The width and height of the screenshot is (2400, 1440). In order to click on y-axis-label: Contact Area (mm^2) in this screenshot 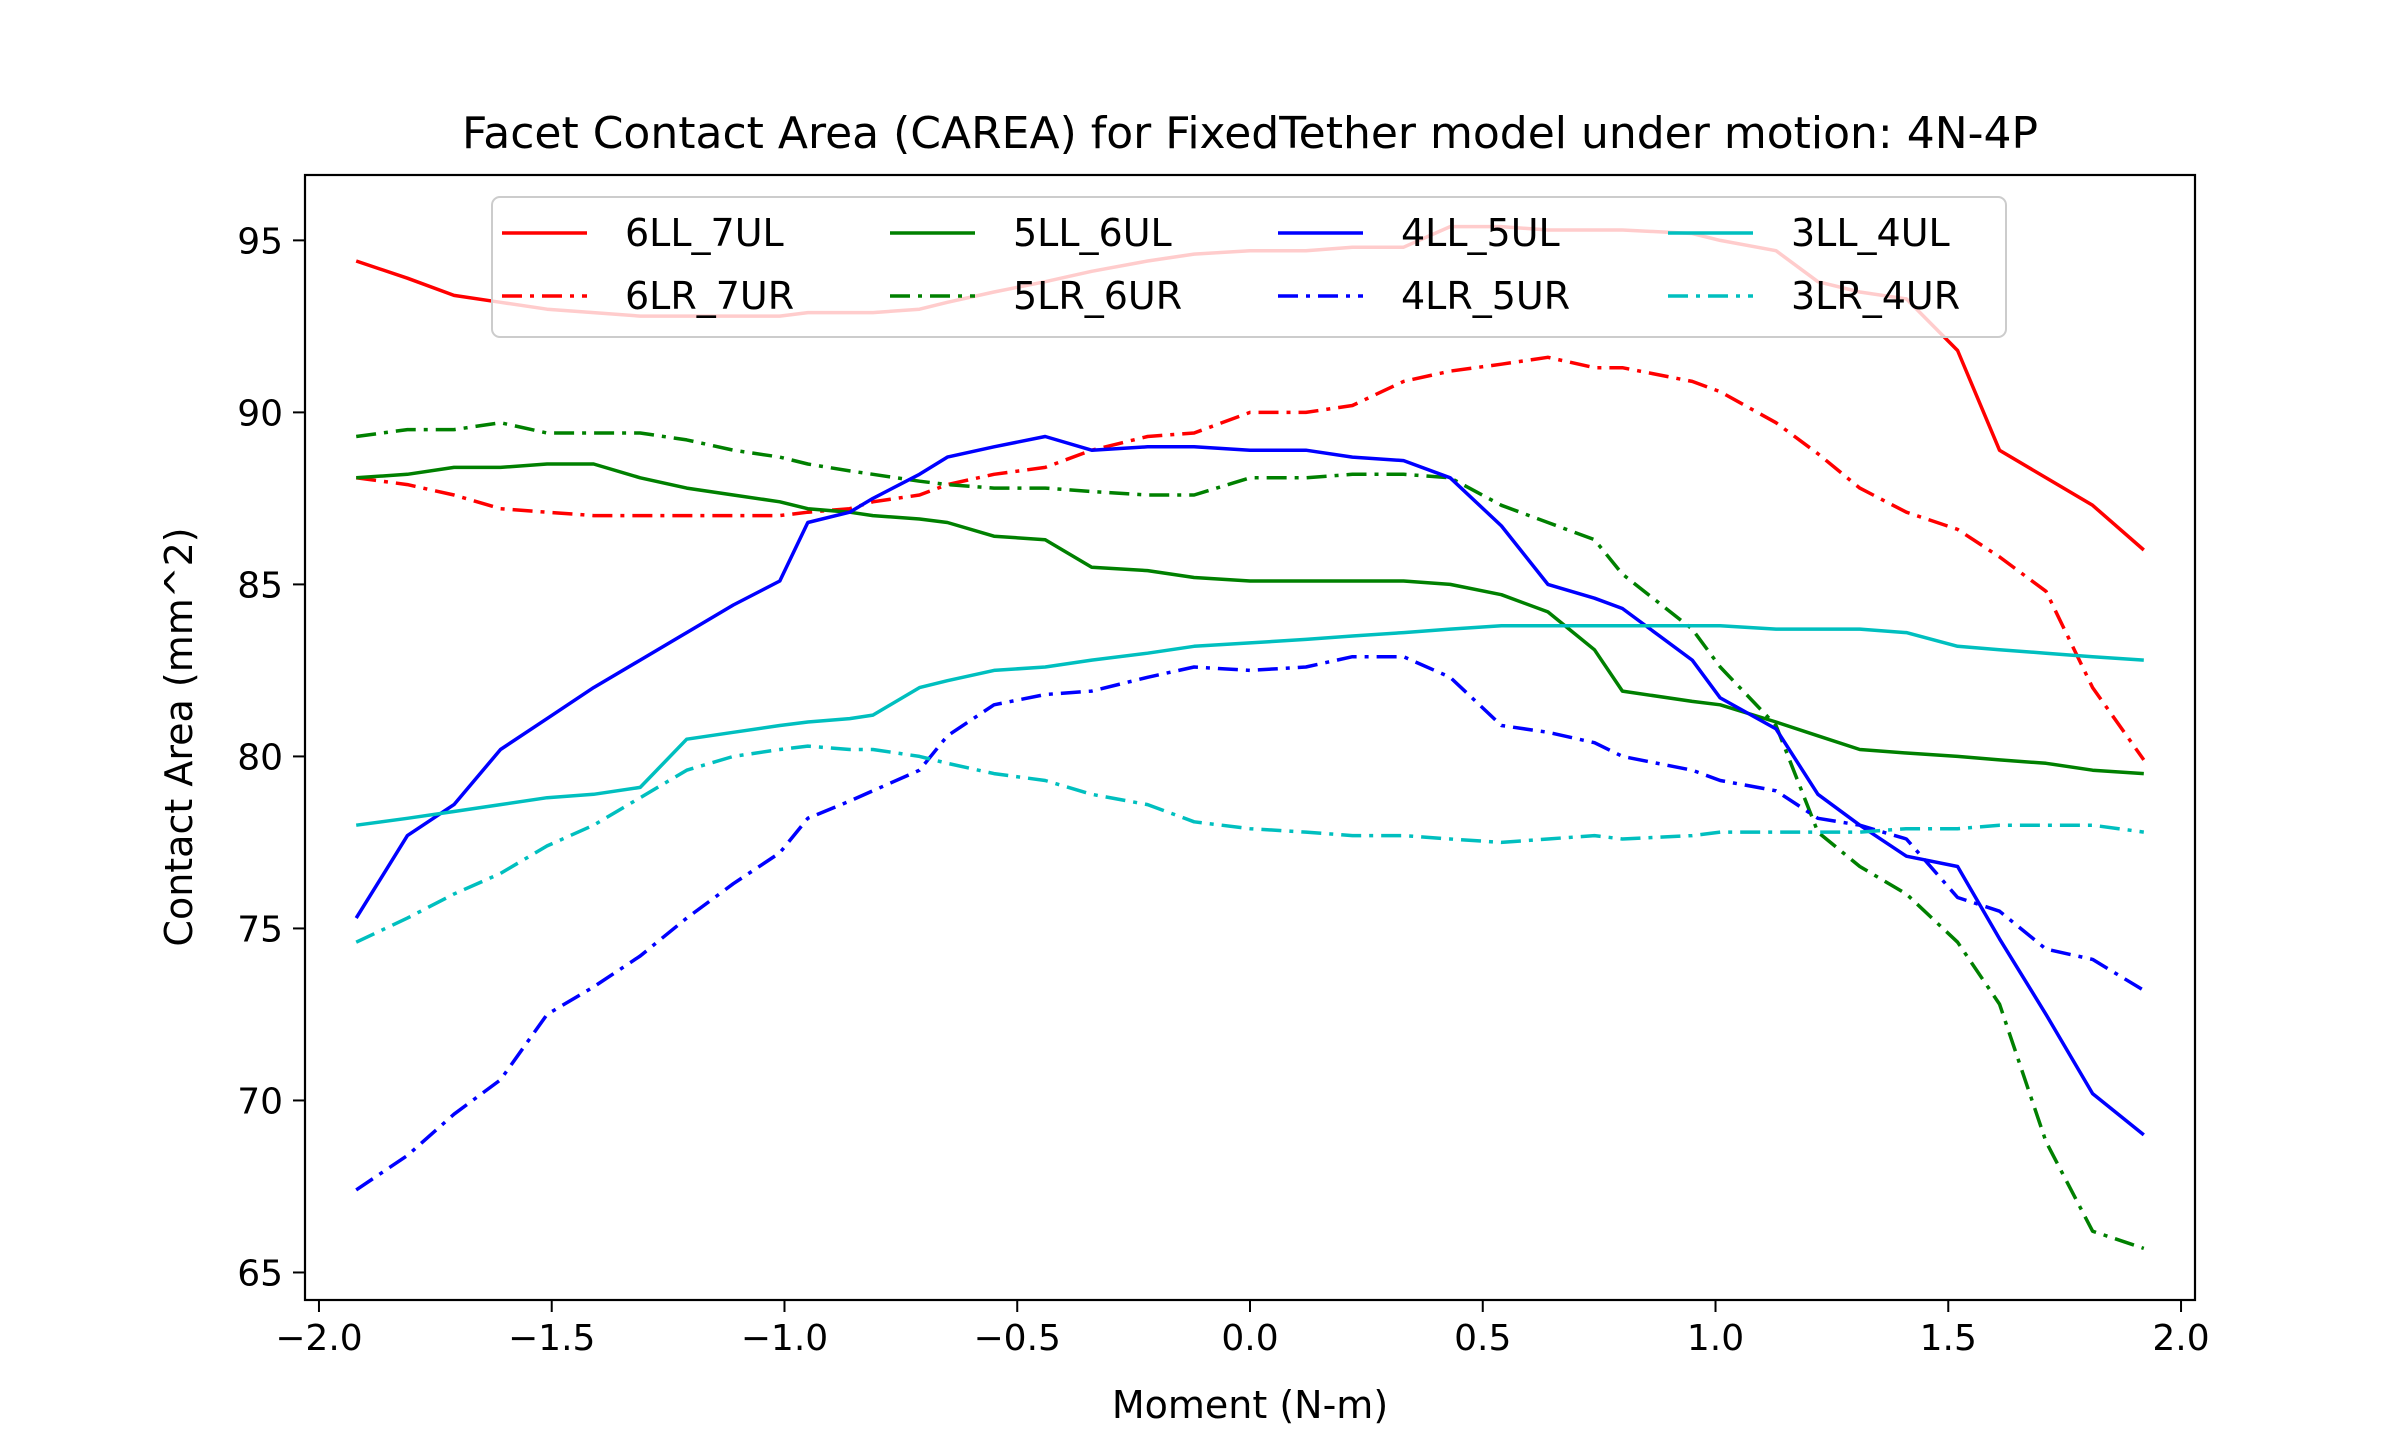, I will do `click(179, 736)`.